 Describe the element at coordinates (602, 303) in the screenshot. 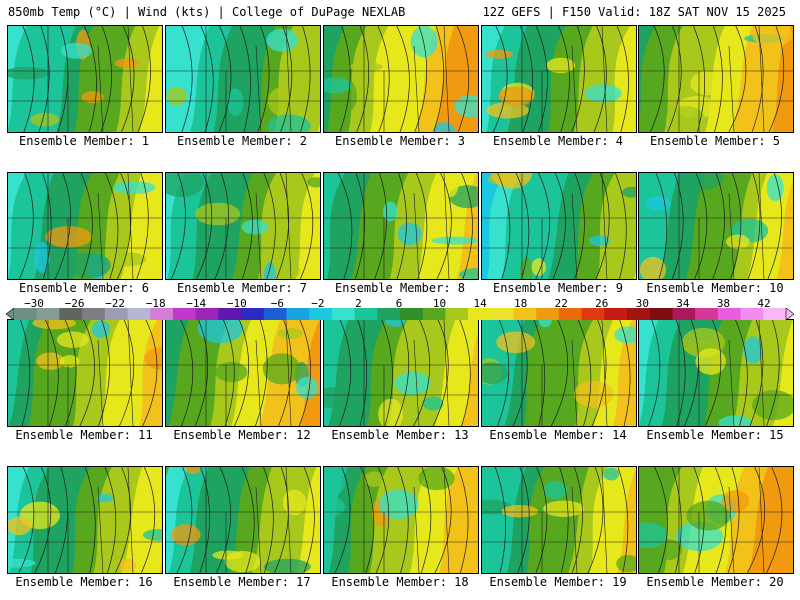

I see `colorbar-tick-label: 26` at that location.